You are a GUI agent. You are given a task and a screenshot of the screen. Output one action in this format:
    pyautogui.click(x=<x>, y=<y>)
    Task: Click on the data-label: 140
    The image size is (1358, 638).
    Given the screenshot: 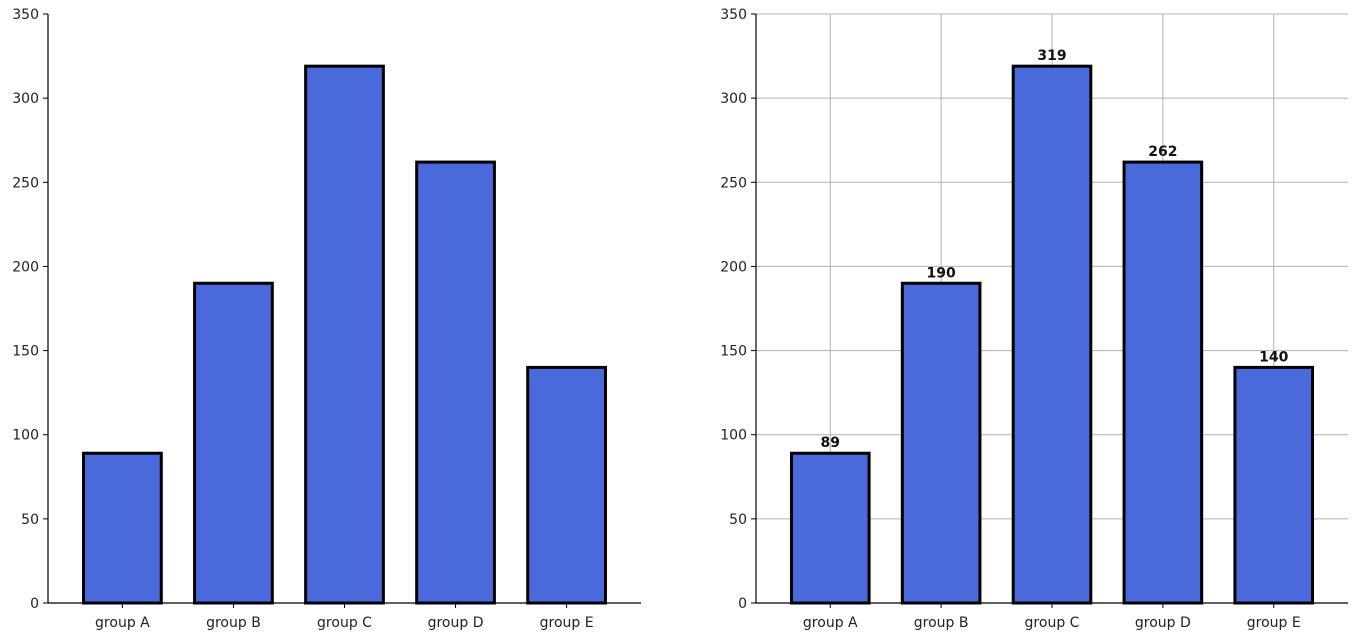 What is the action you would take?
    pyautogui.click(x=1273, y=357)
    